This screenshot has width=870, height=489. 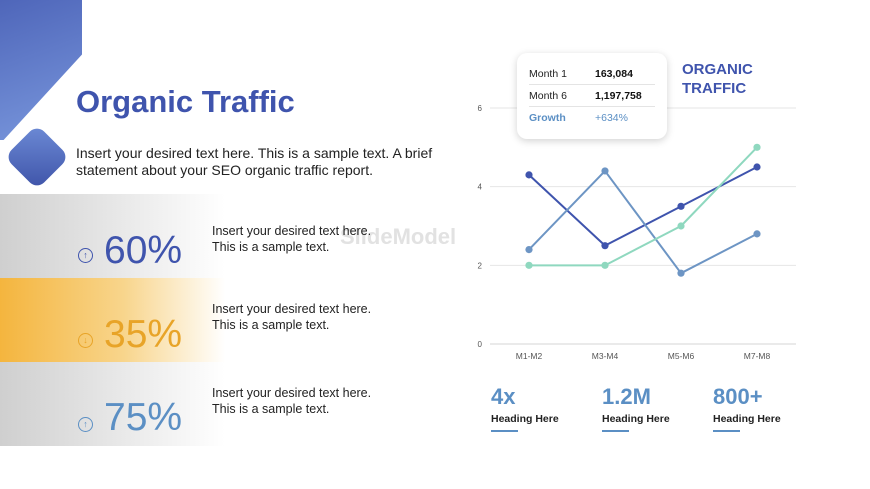 I want to click on kpi-value: 800+, so click(x=738, y=396).